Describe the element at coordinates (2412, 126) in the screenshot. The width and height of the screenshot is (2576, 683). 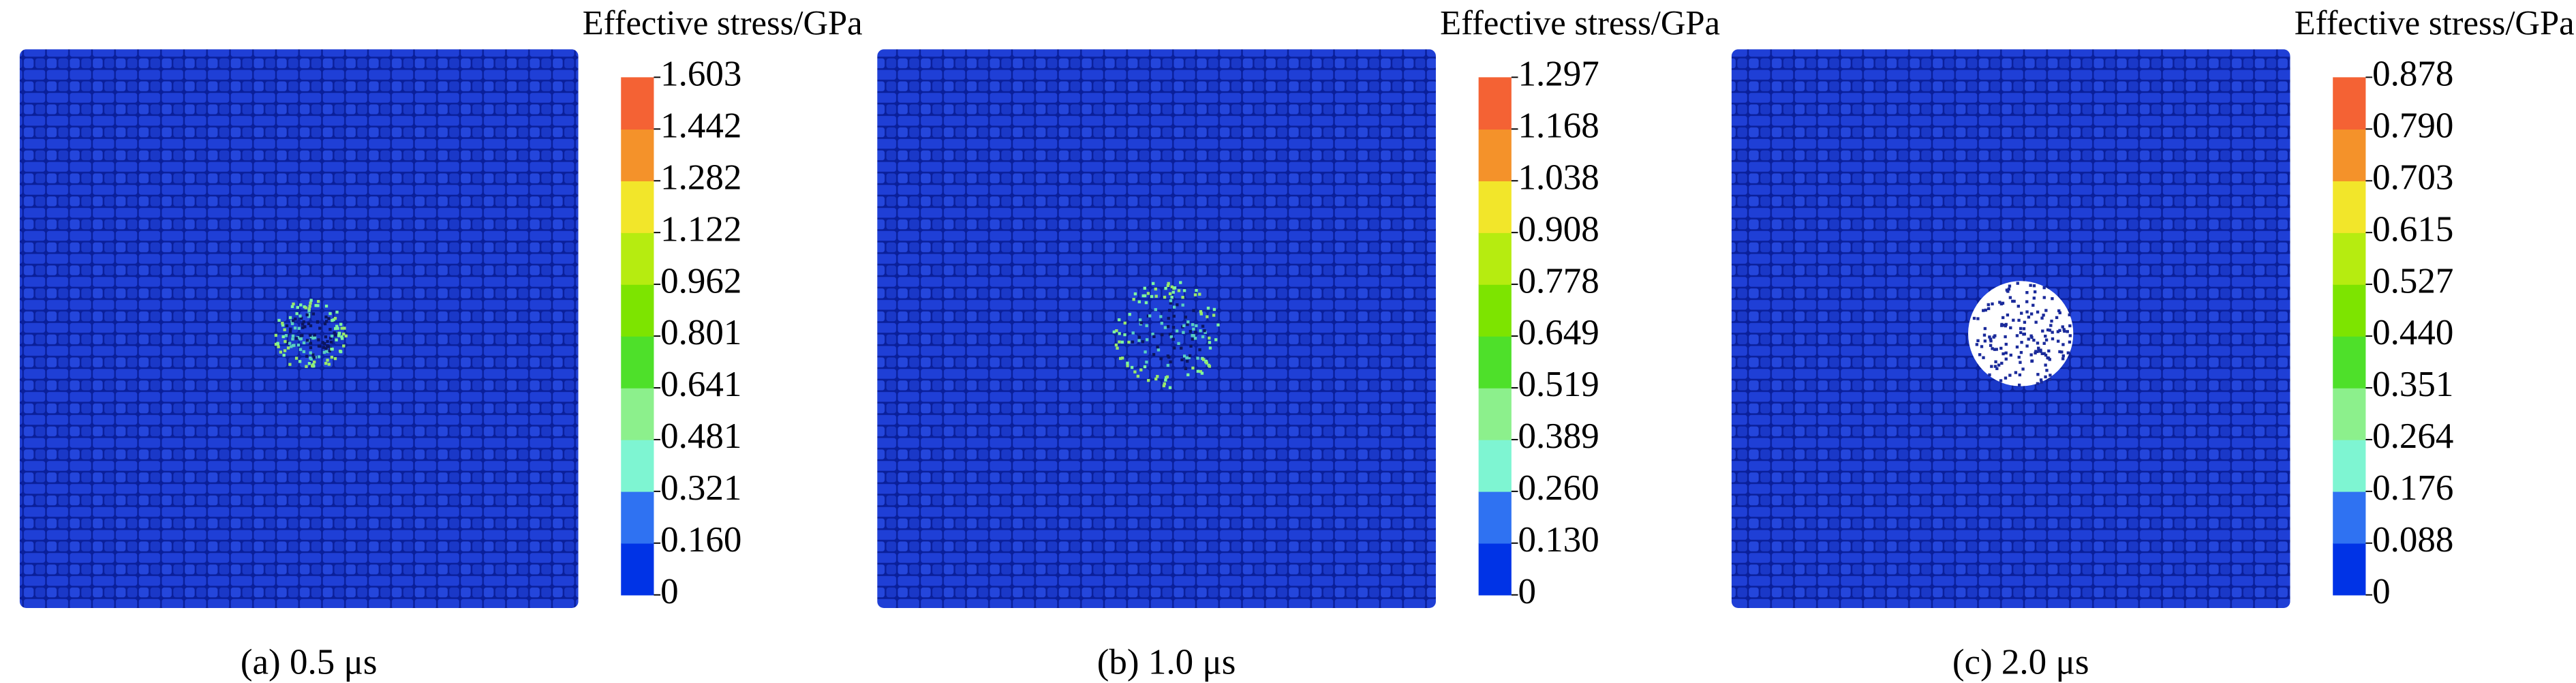
I see `colorbar-tick-label: 0.790` at that location.